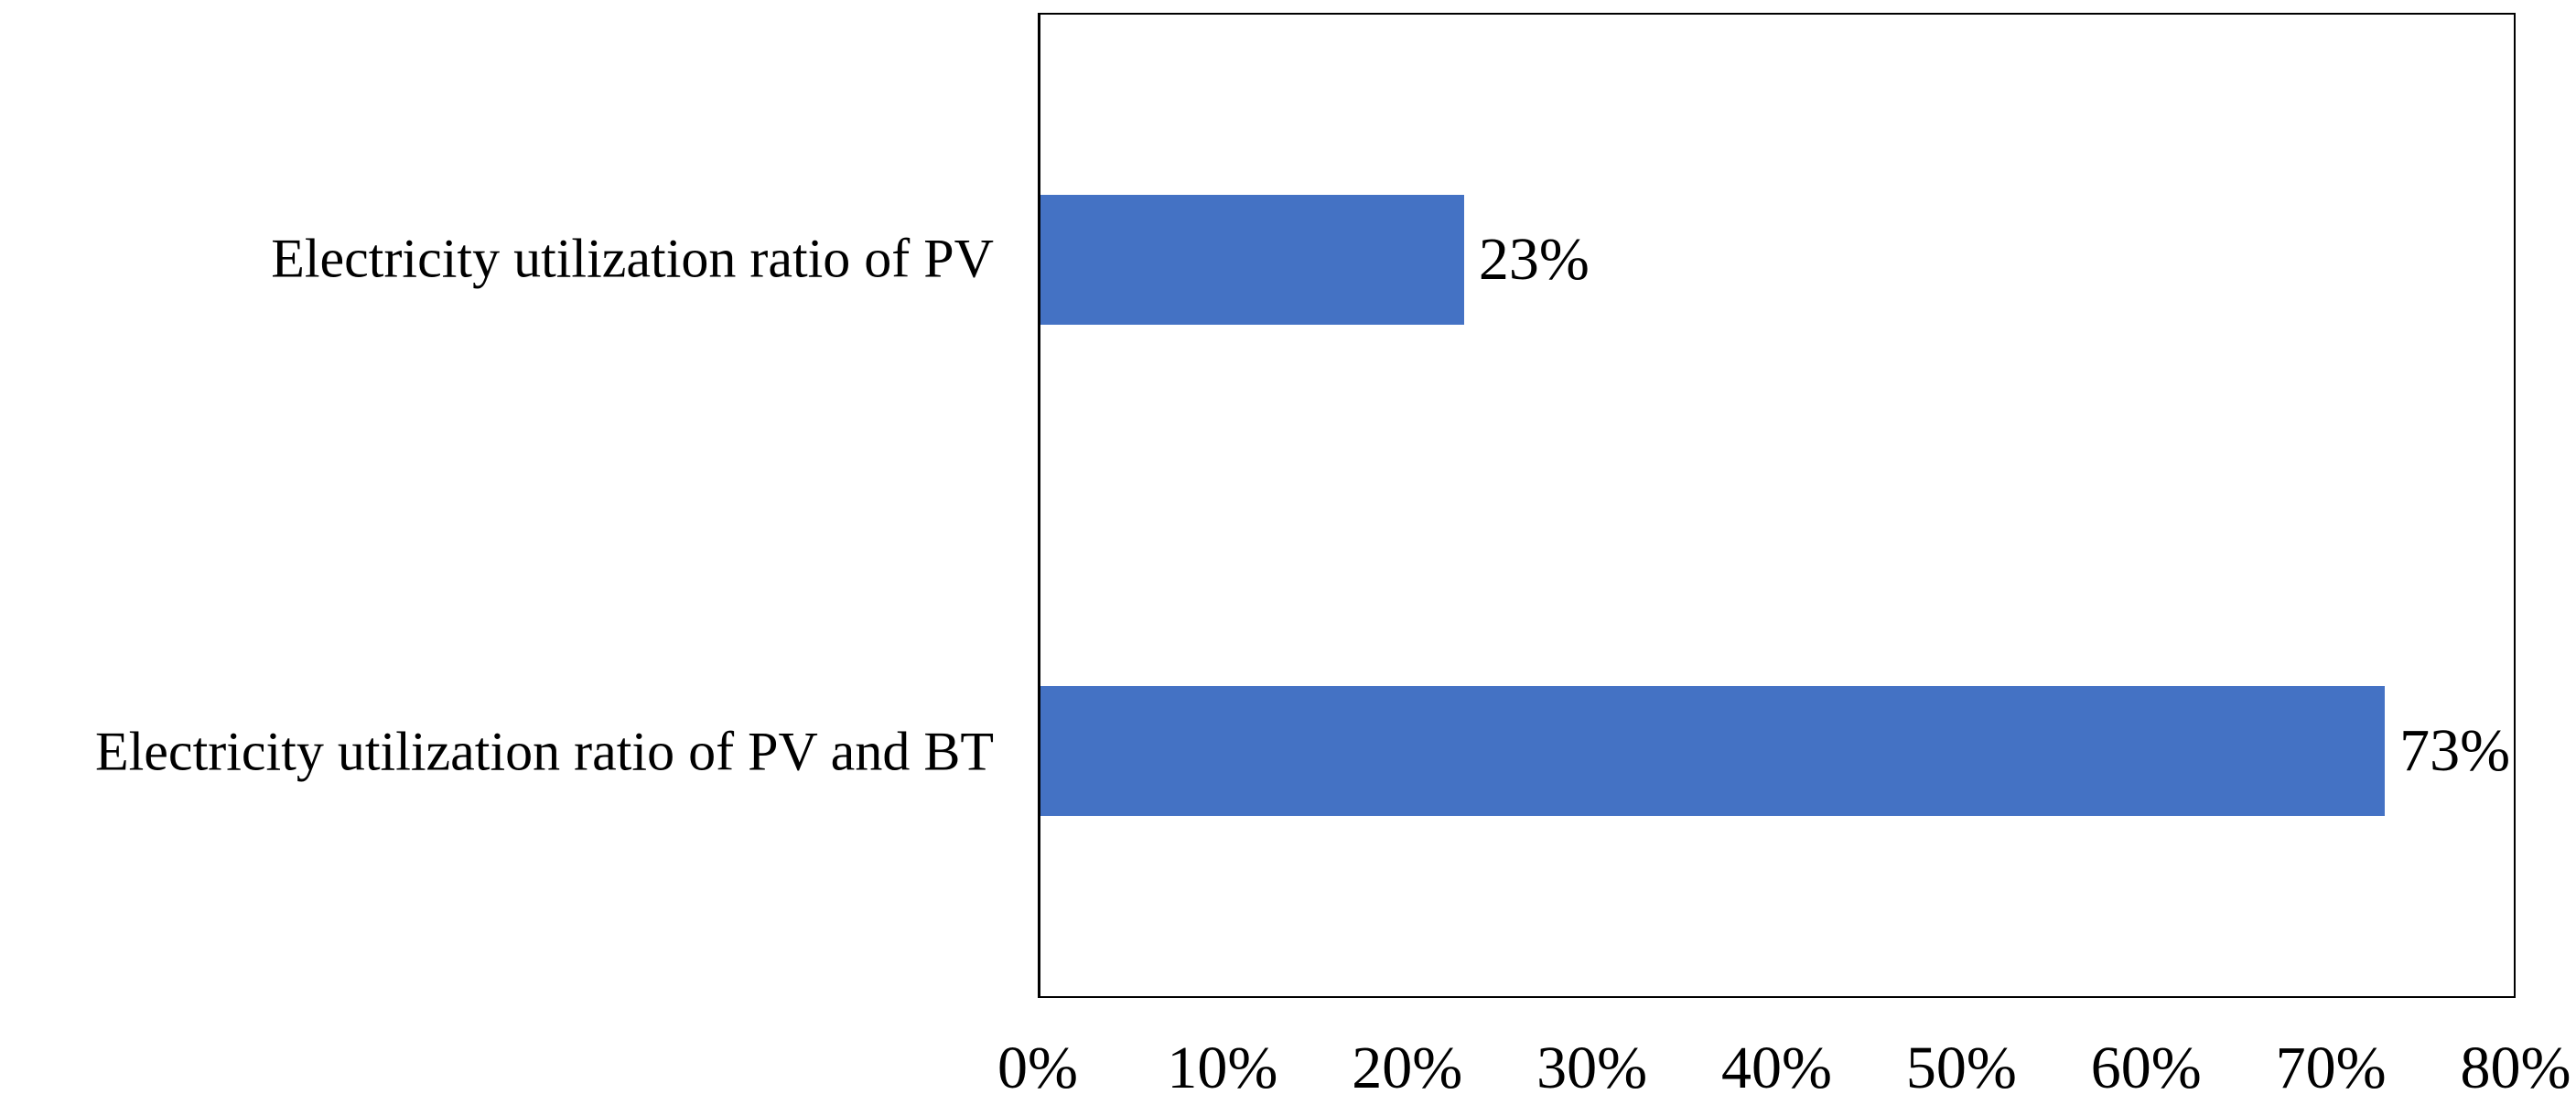  I want to click on category-label: Electricity utilization ratio of PV, so click(632, 258).